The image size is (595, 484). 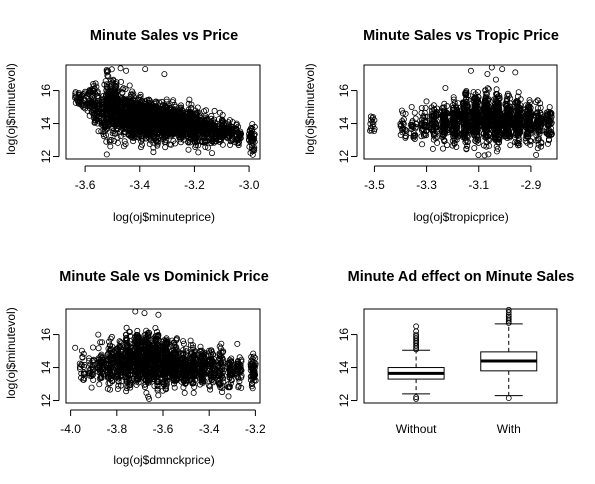 What do you see at coordinates (461, 36) in the screenshot?
I see `chart-title: Minute Sales vs Tropic Price` at bounding box center [461, 36].